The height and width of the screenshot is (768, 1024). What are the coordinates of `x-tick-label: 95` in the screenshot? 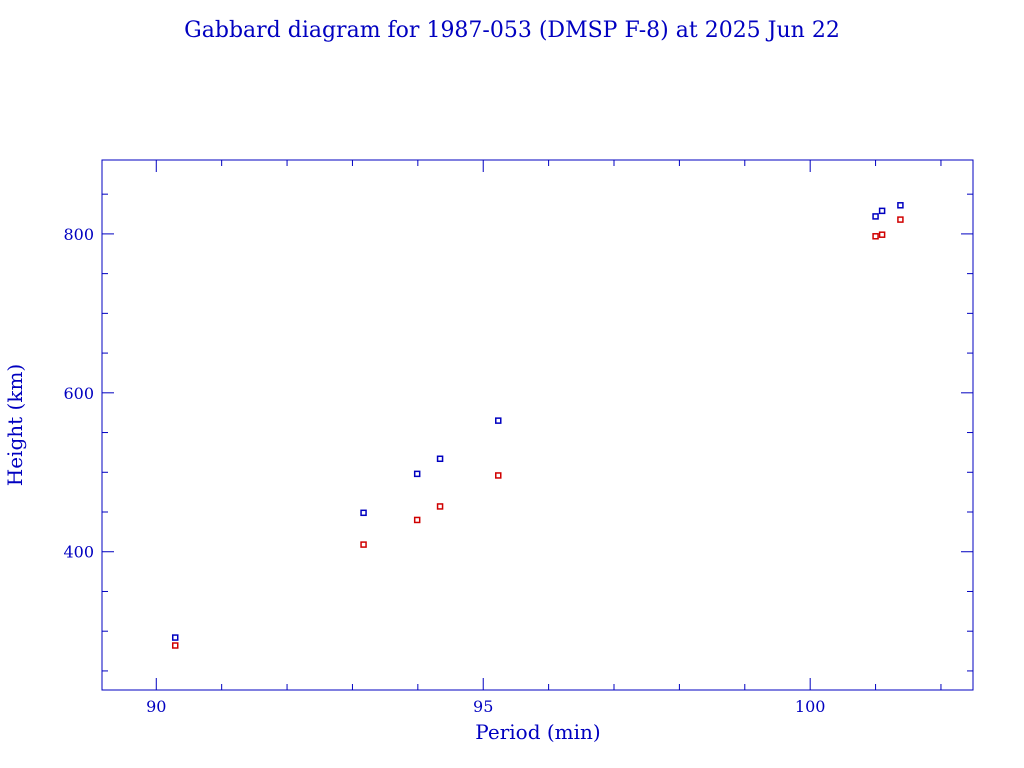 It's located at (483, 706).